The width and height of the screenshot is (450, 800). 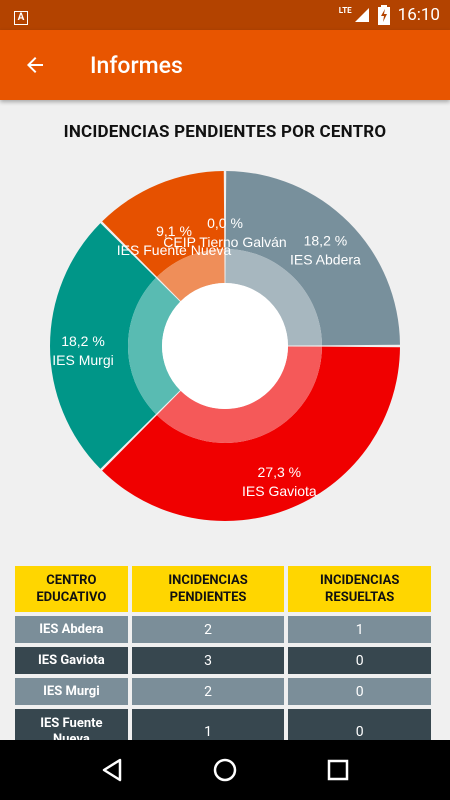 I want to click on slice-ies-abdera, so click(x=312, y=258).